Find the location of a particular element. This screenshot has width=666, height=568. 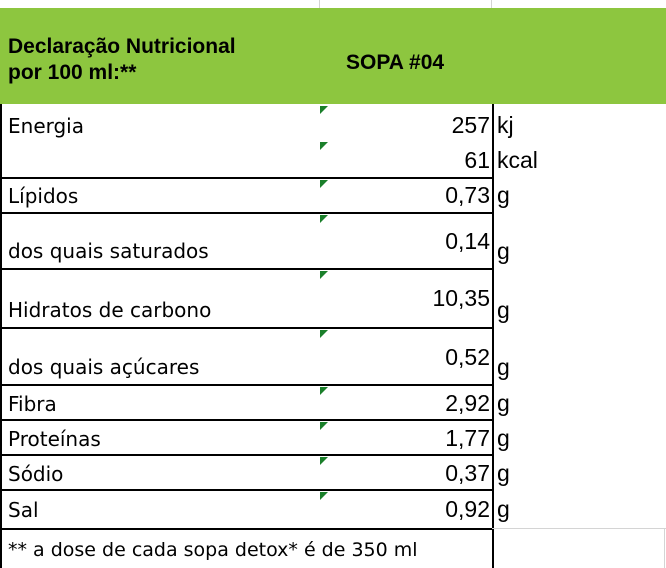

row-value-energia-kcal: 61 is located at coordinates (477, 160).